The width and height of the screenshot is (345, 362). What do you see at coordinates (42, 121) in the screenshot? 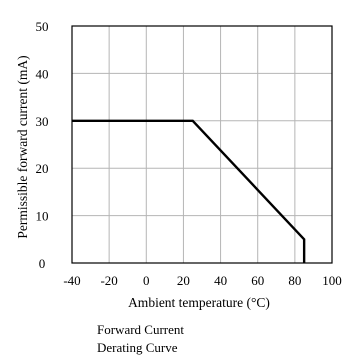
I see `y-tick-label: 30` at bounding box center [42, 121].